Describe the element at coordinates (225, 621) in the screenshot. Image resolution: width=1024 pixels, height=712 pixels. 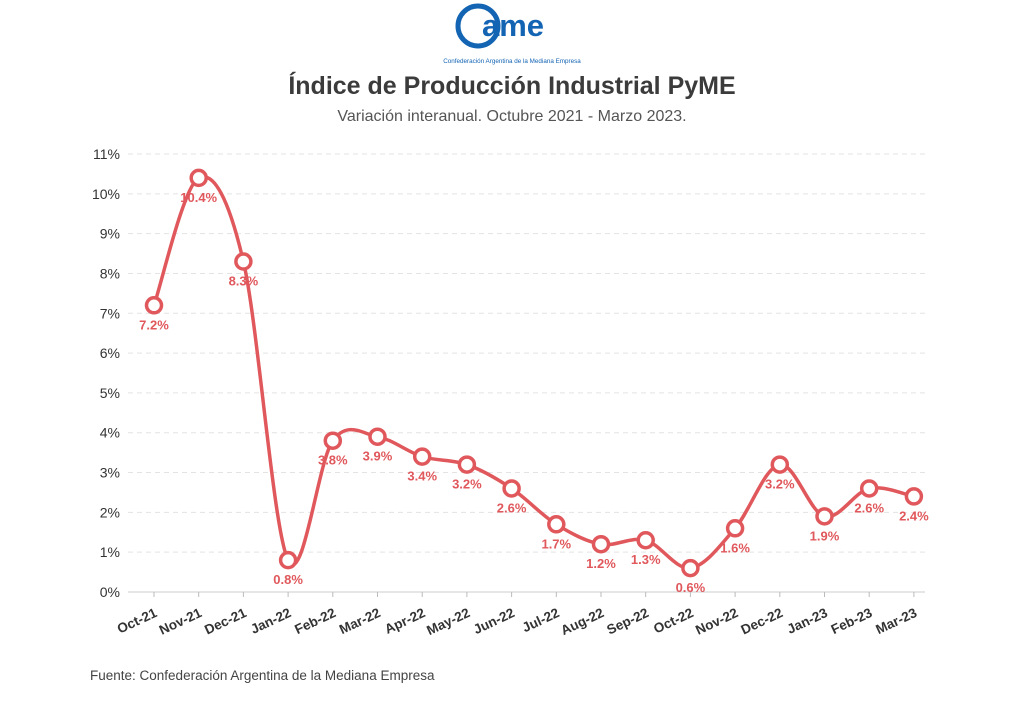
I see `x-tick-label: Dec-21` at that location.